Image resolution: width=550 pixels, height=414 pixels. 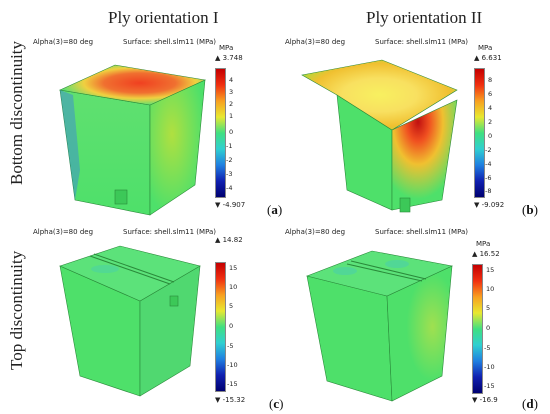 I want to click on stress-model-b, so click(x=379, y=136).